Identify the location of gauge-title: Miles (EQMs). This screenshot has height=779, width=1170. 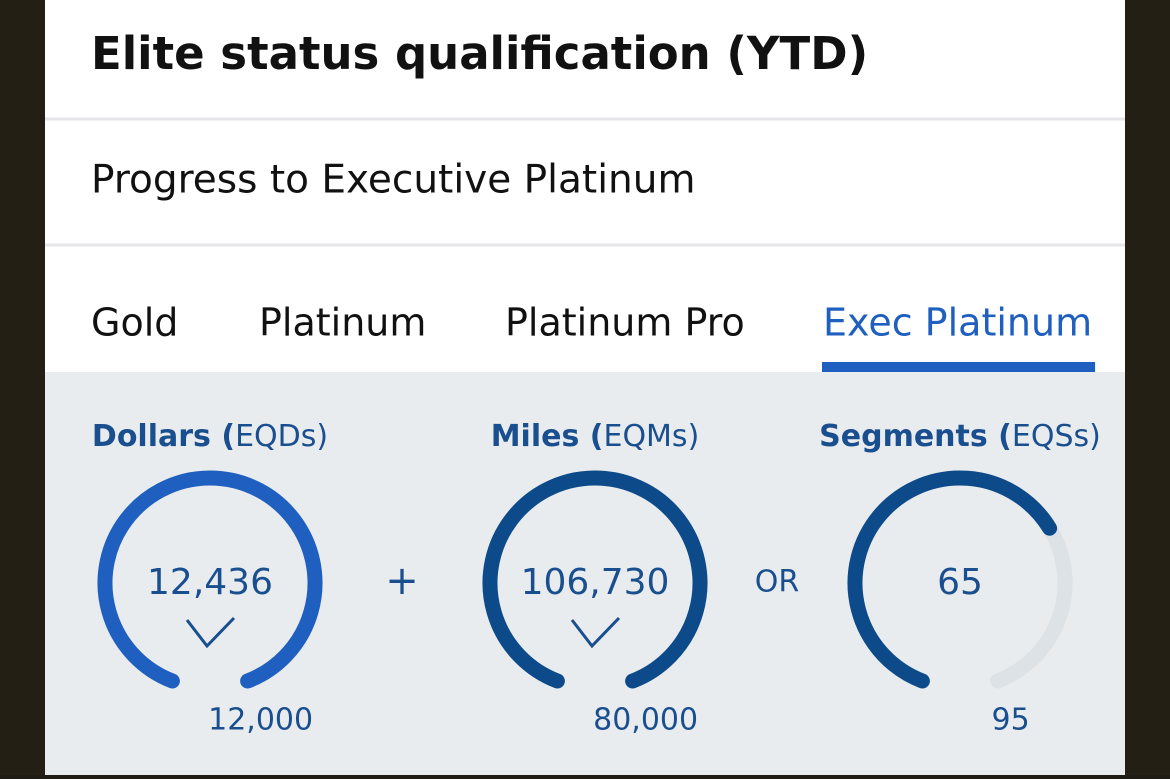
(595, 436).